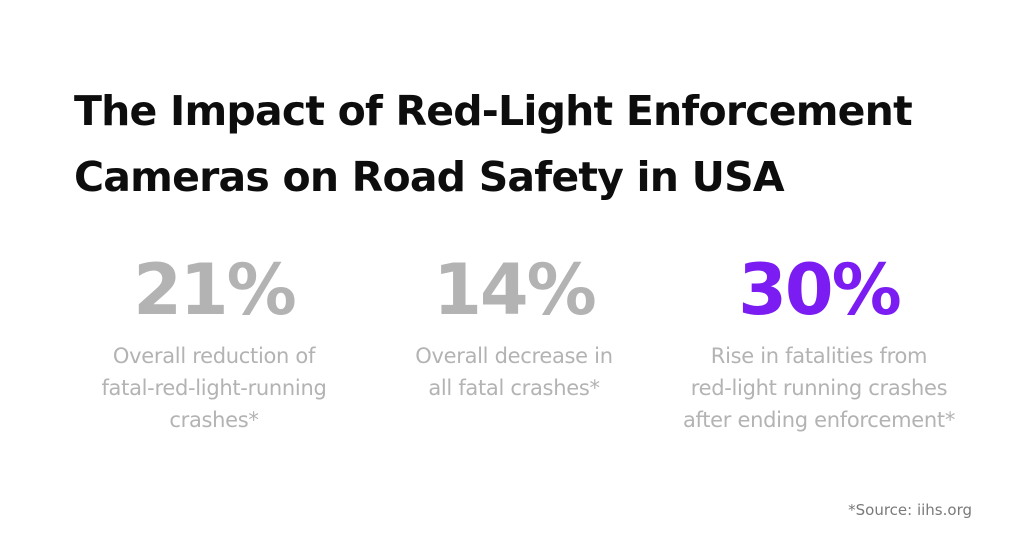 The width and height of the screenshot is (1024, 551). Describe the element at coordinates (214, 420) in the screenshot. I see `stat-description-line: crashes*` at that location.